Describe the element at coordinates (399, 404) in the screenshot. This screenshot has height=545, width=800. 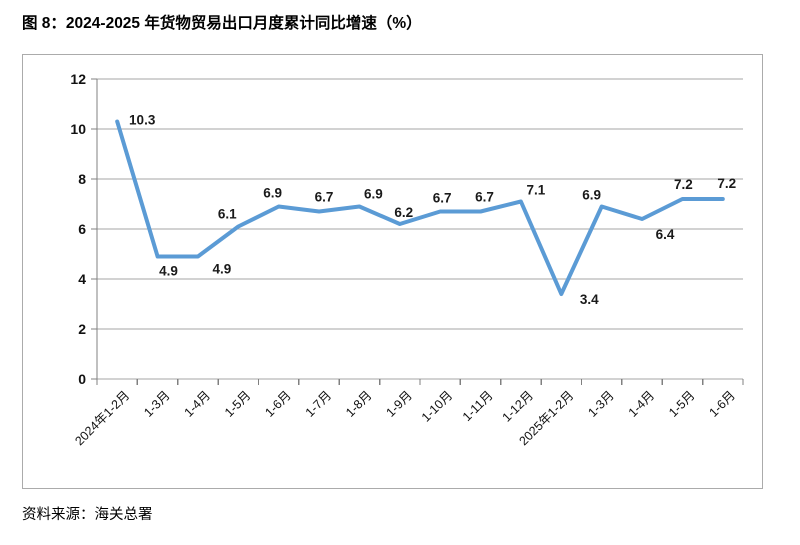
I see `x-axis-label: 1-9月` at that location.